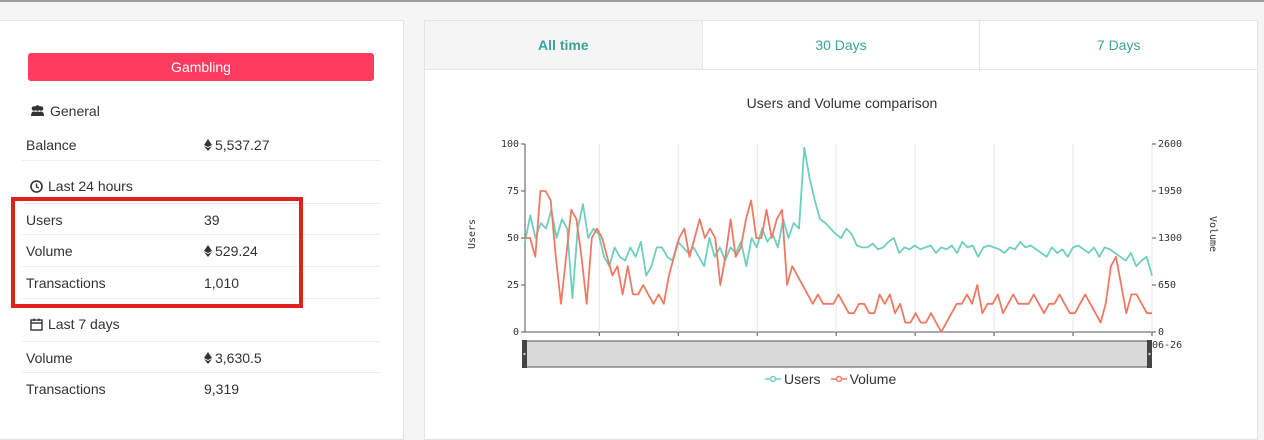 This screenshot has height=440, width=1264. Describe the element at coordinates (201, 283) in the screenshot. I see `tx24-row: Transactions 1,010` at that location.